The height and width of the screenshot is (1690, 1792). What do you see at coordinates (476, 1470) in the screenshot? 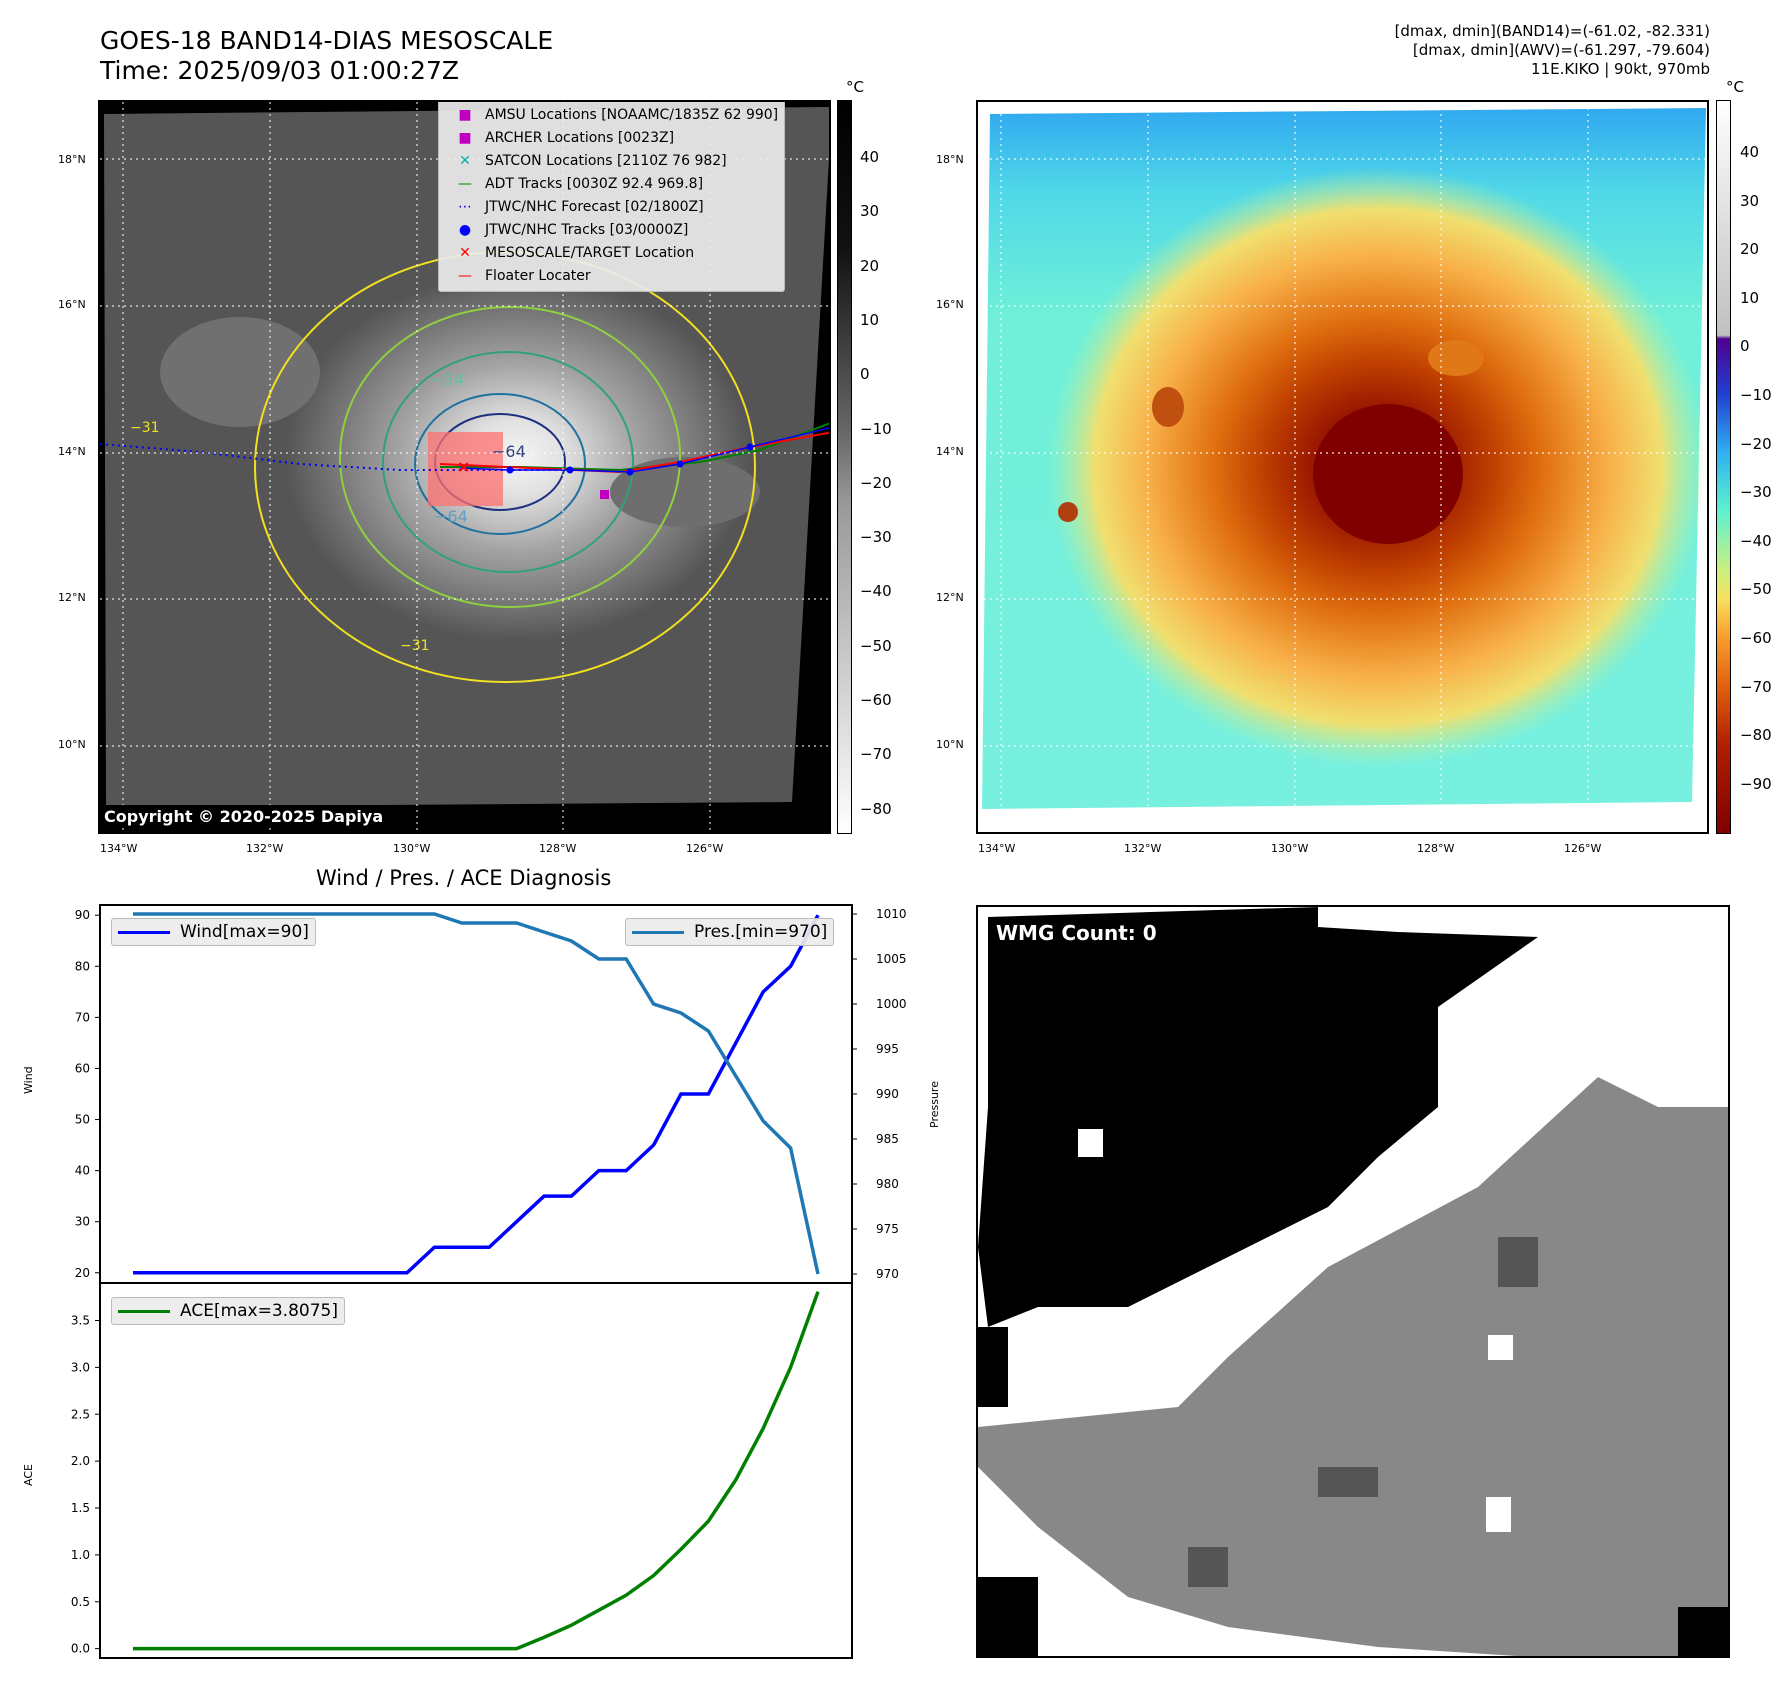
I see `ace-plot-frame` at bounding box center [476, 1470].